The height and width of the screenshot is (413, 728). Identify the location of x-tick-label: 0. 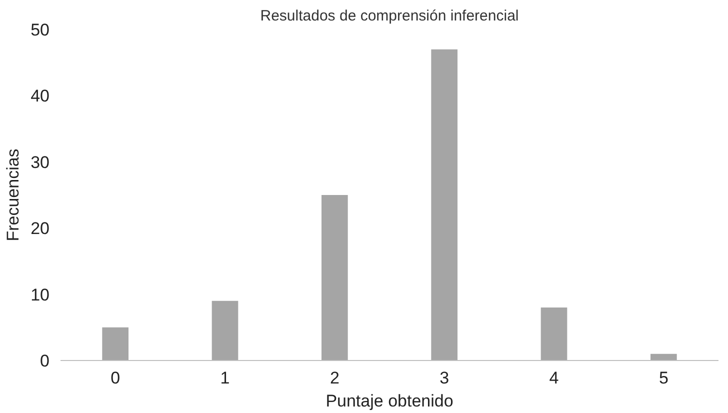
(115, 378).